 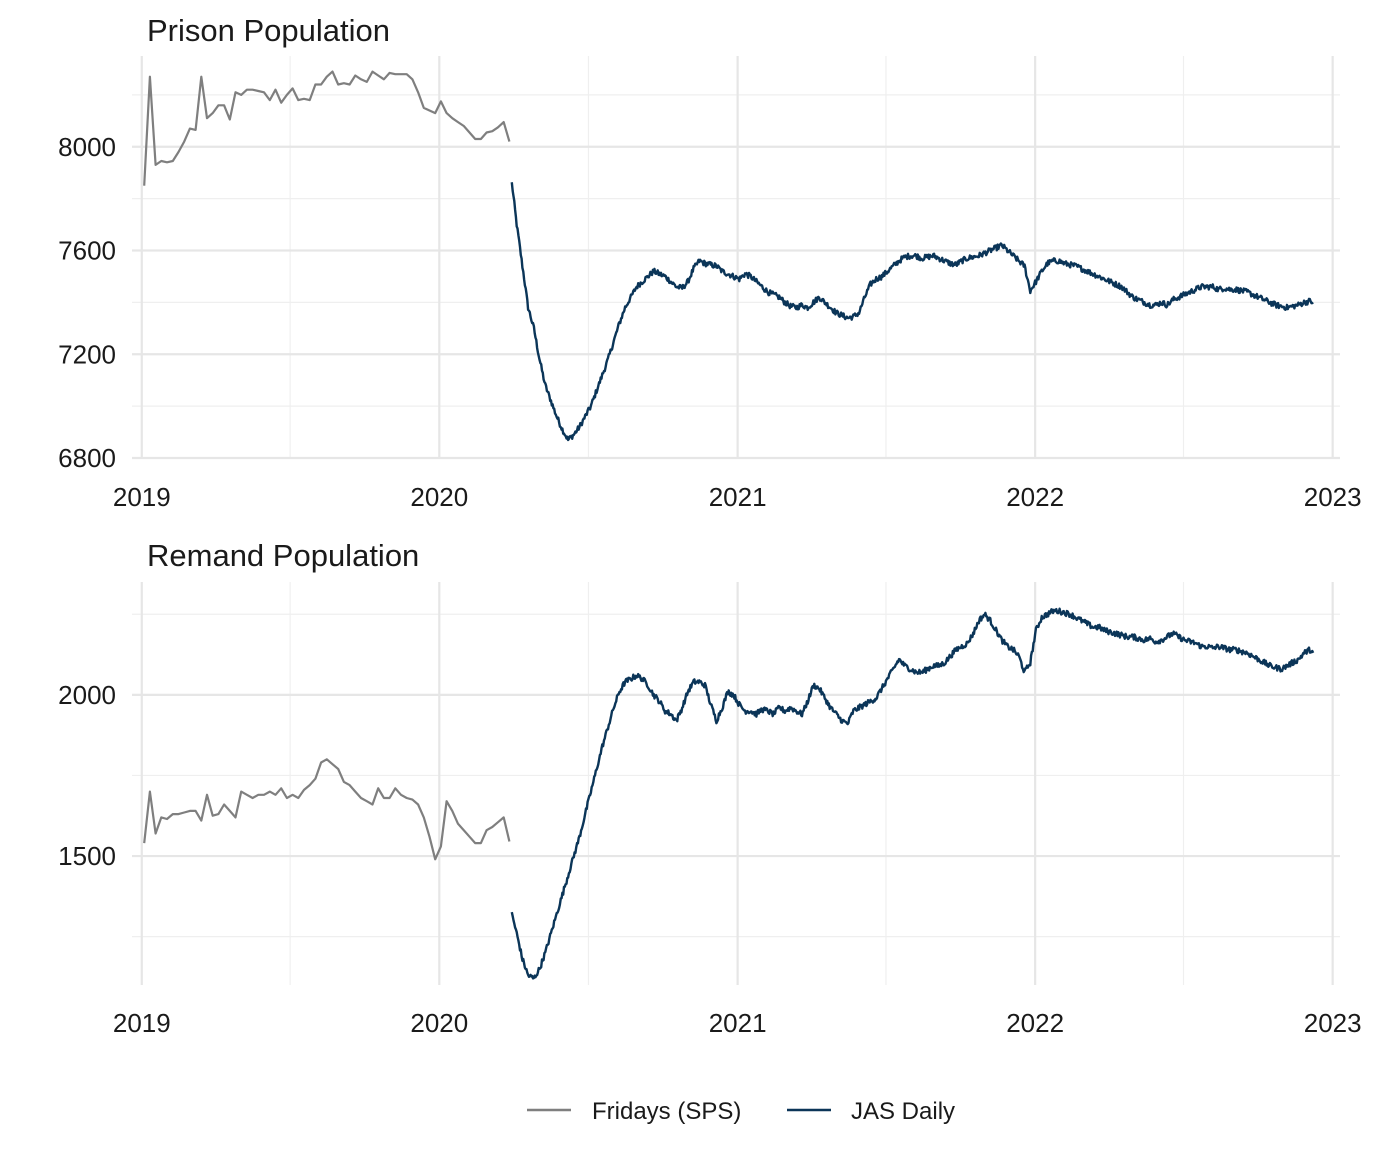 I want to click on legend-label-jas: JAS Daily, so click(x=903, y=1111).